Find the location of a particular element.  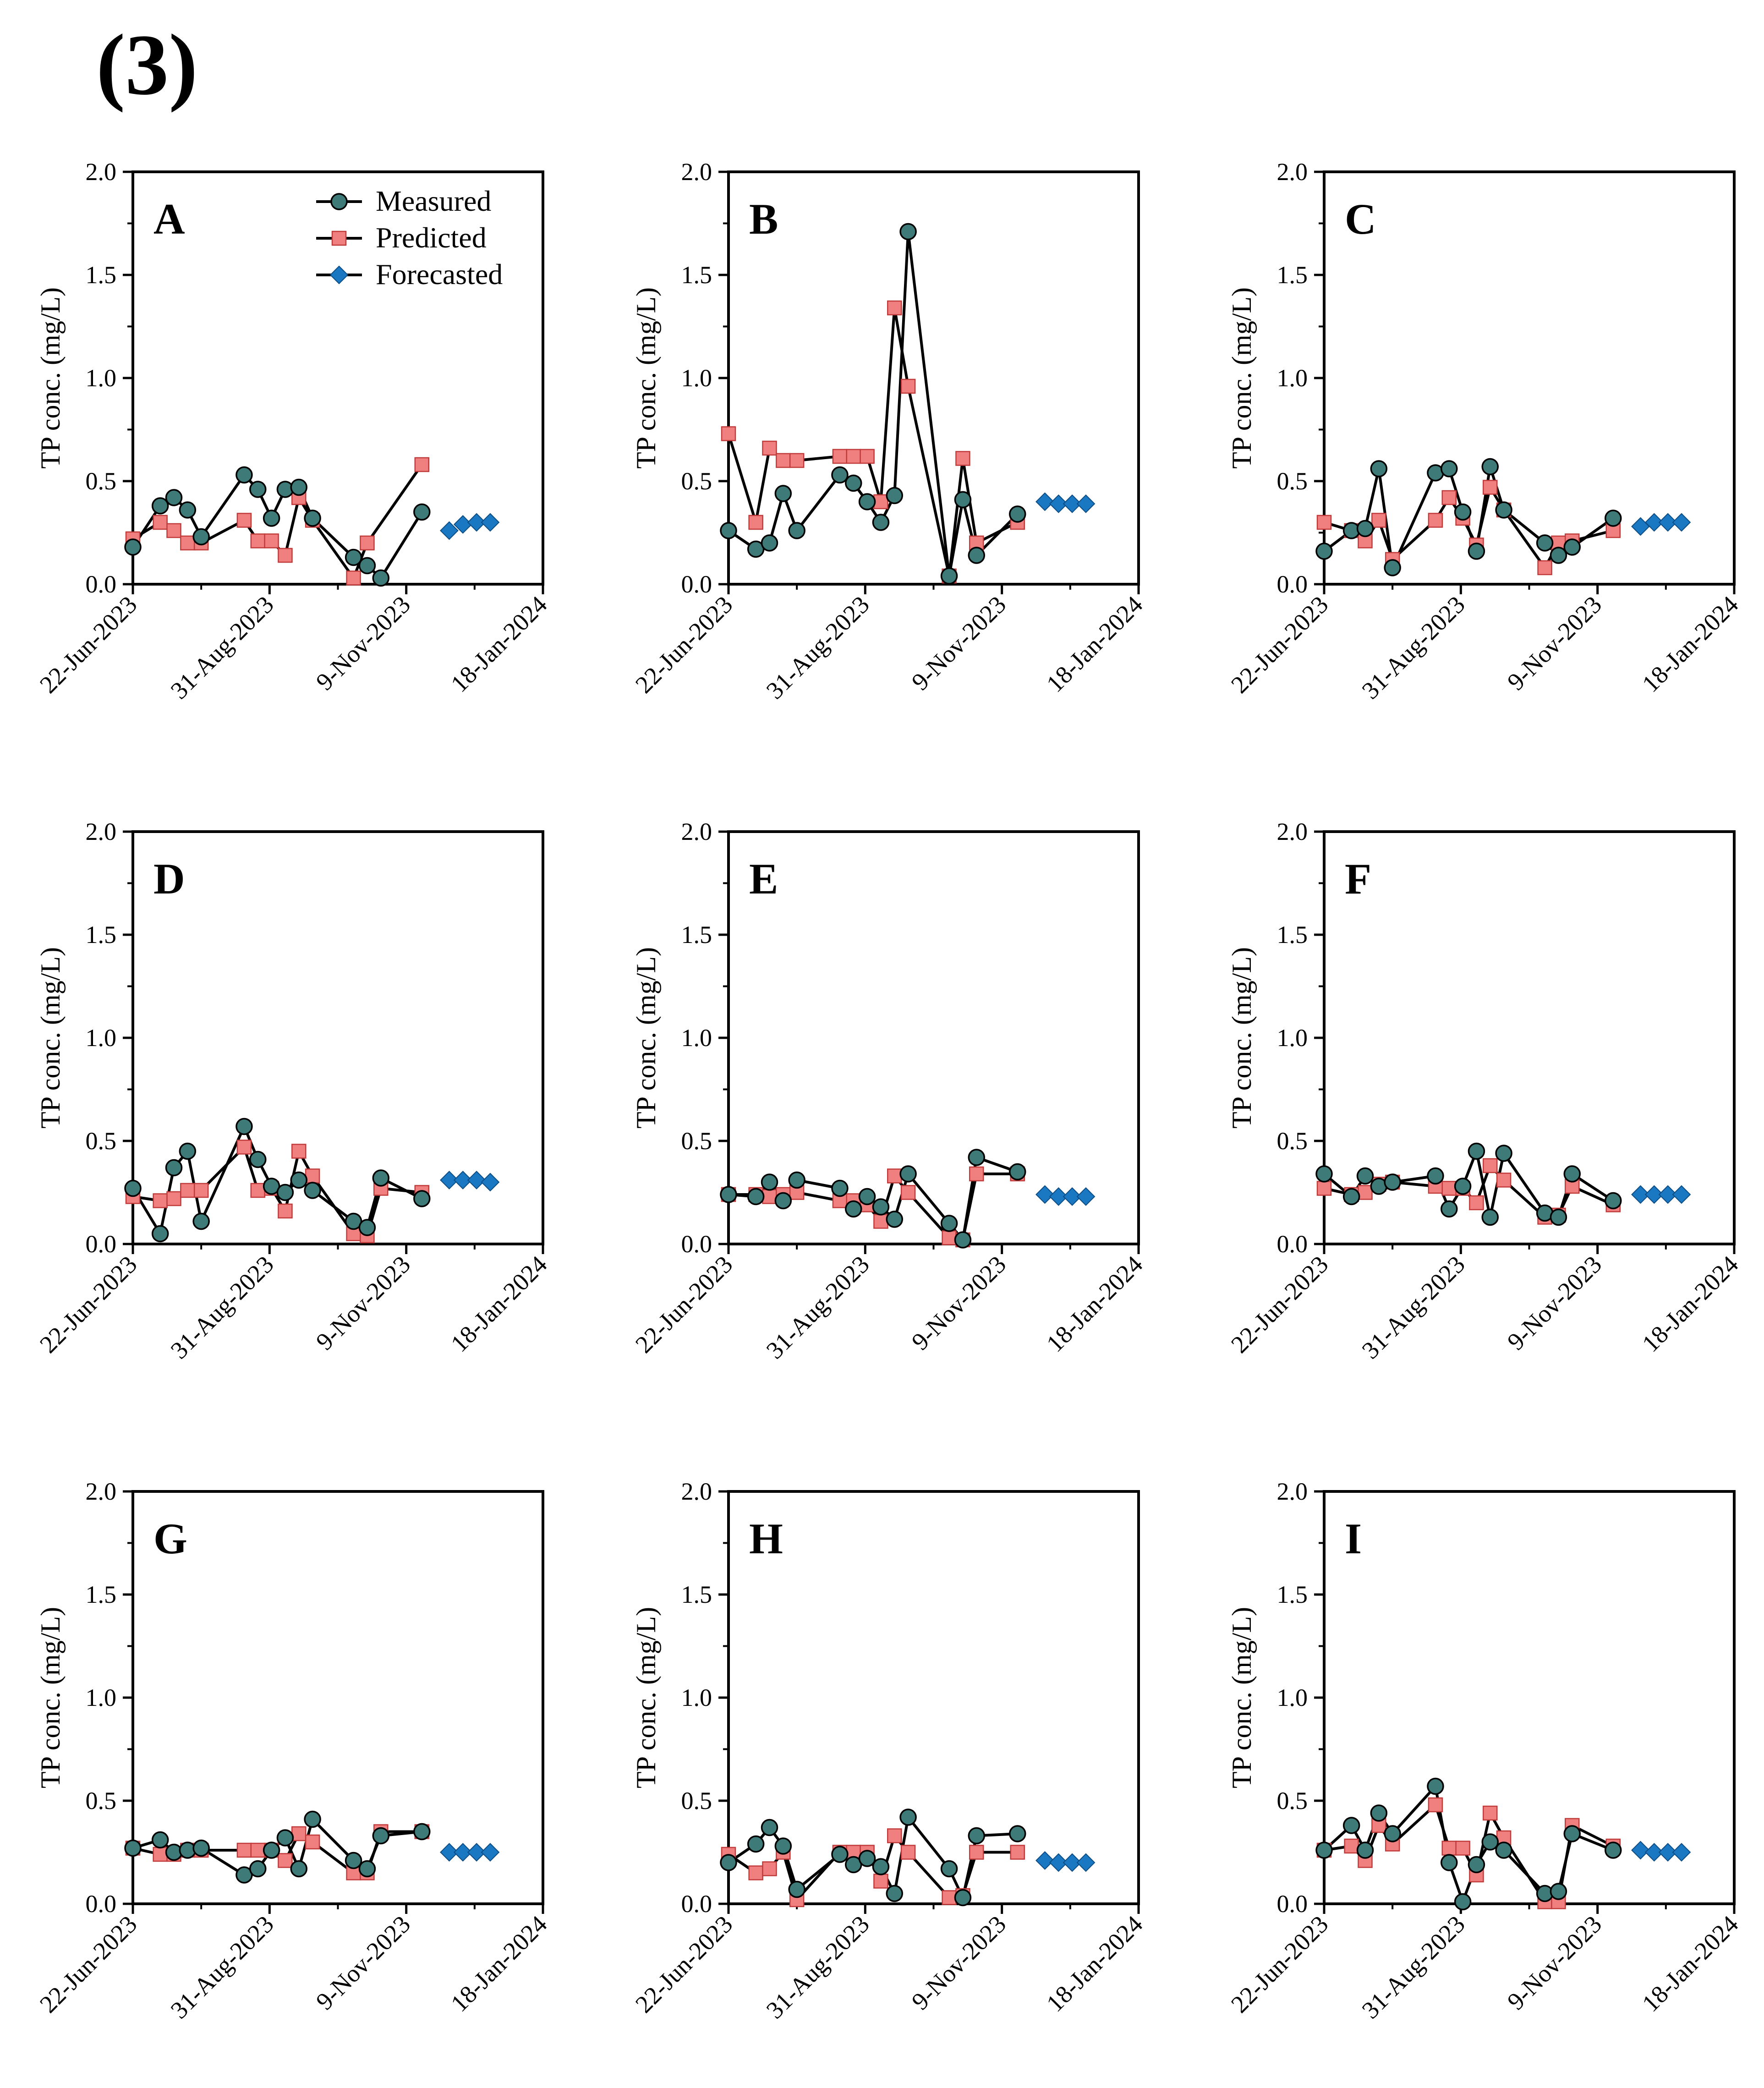

y-tick-label: 2.0 is located at coordinates (696, 1491).